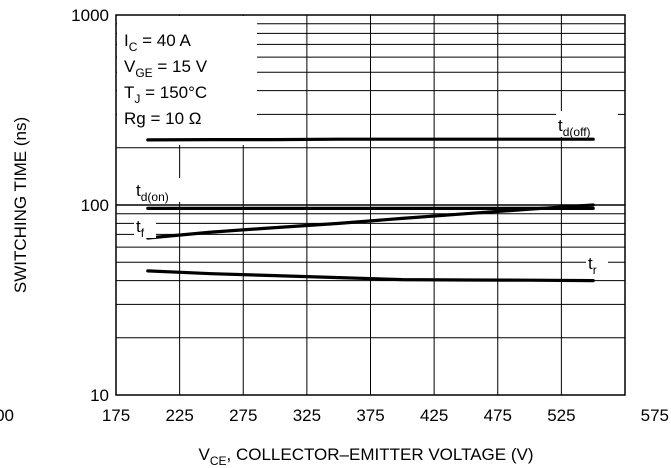 The image size is (671, 468). What do you see at coordinates (370, 415) in the screenshot?
I see `x-tick-label: 375` at bounding box center [370, 415].